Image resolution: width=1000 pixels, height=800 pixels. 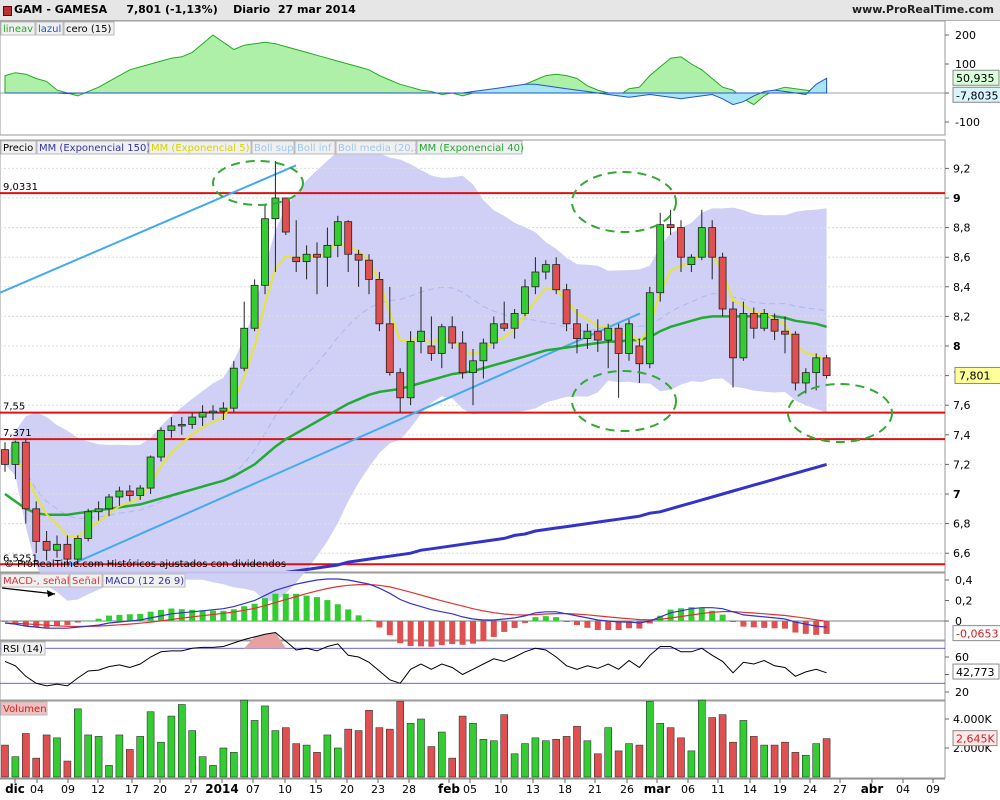 I want to click on highlight-ellipse, so click(x=840, y=413).